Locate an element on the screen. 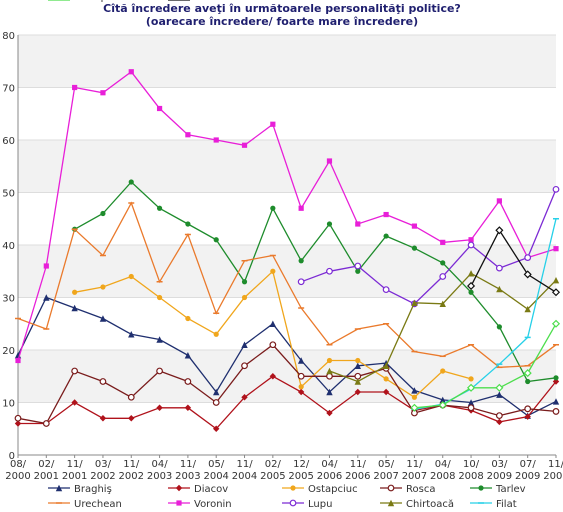 The image size is (563, 512). series-line-lupu is located at coordinates (428, 247).